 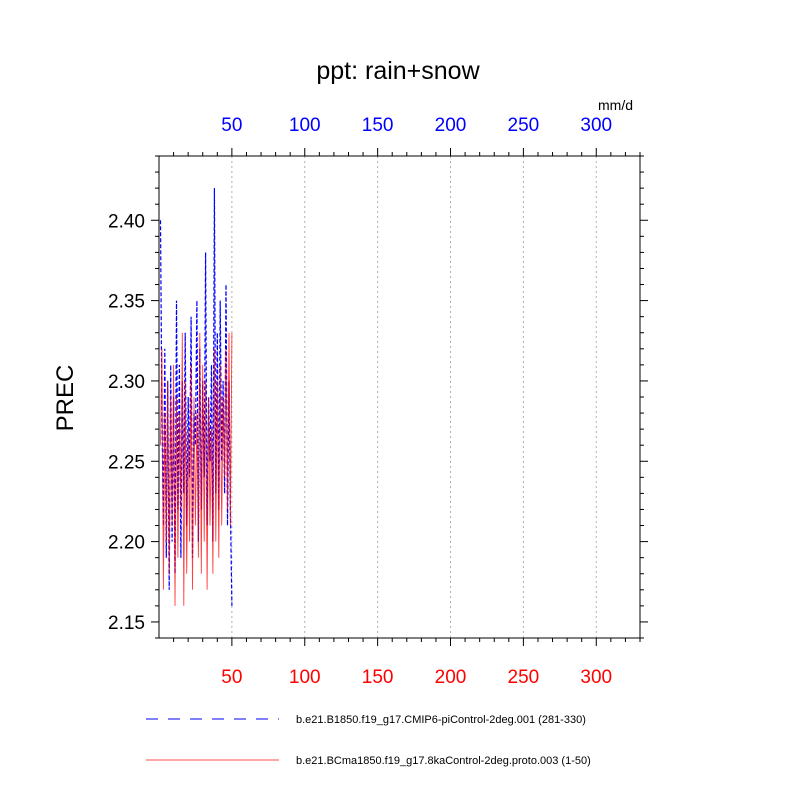 I want to click on y-axis-label: PREC, so click(x=65, y=398).